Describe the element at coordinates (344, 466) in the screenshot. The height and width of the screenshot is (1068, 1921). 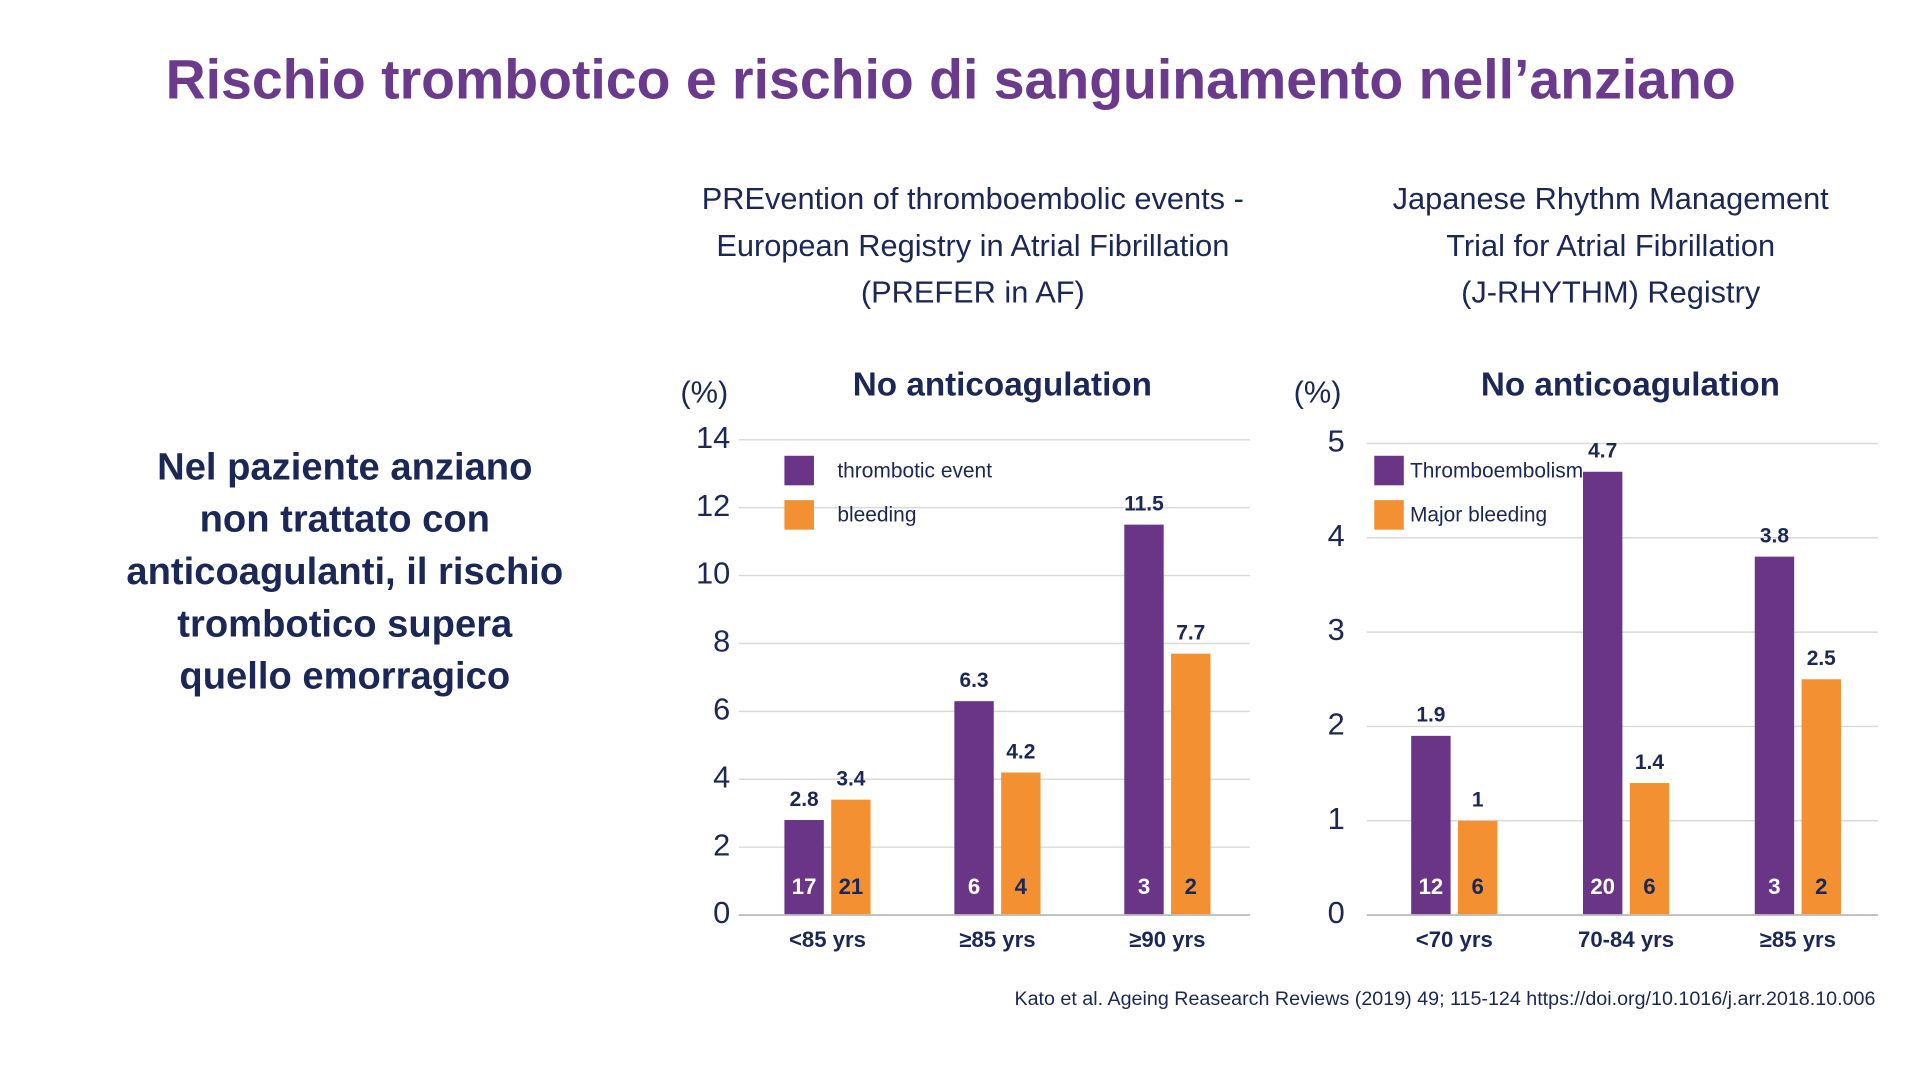
I see `side-text: Nel paziente anziano` at that location.